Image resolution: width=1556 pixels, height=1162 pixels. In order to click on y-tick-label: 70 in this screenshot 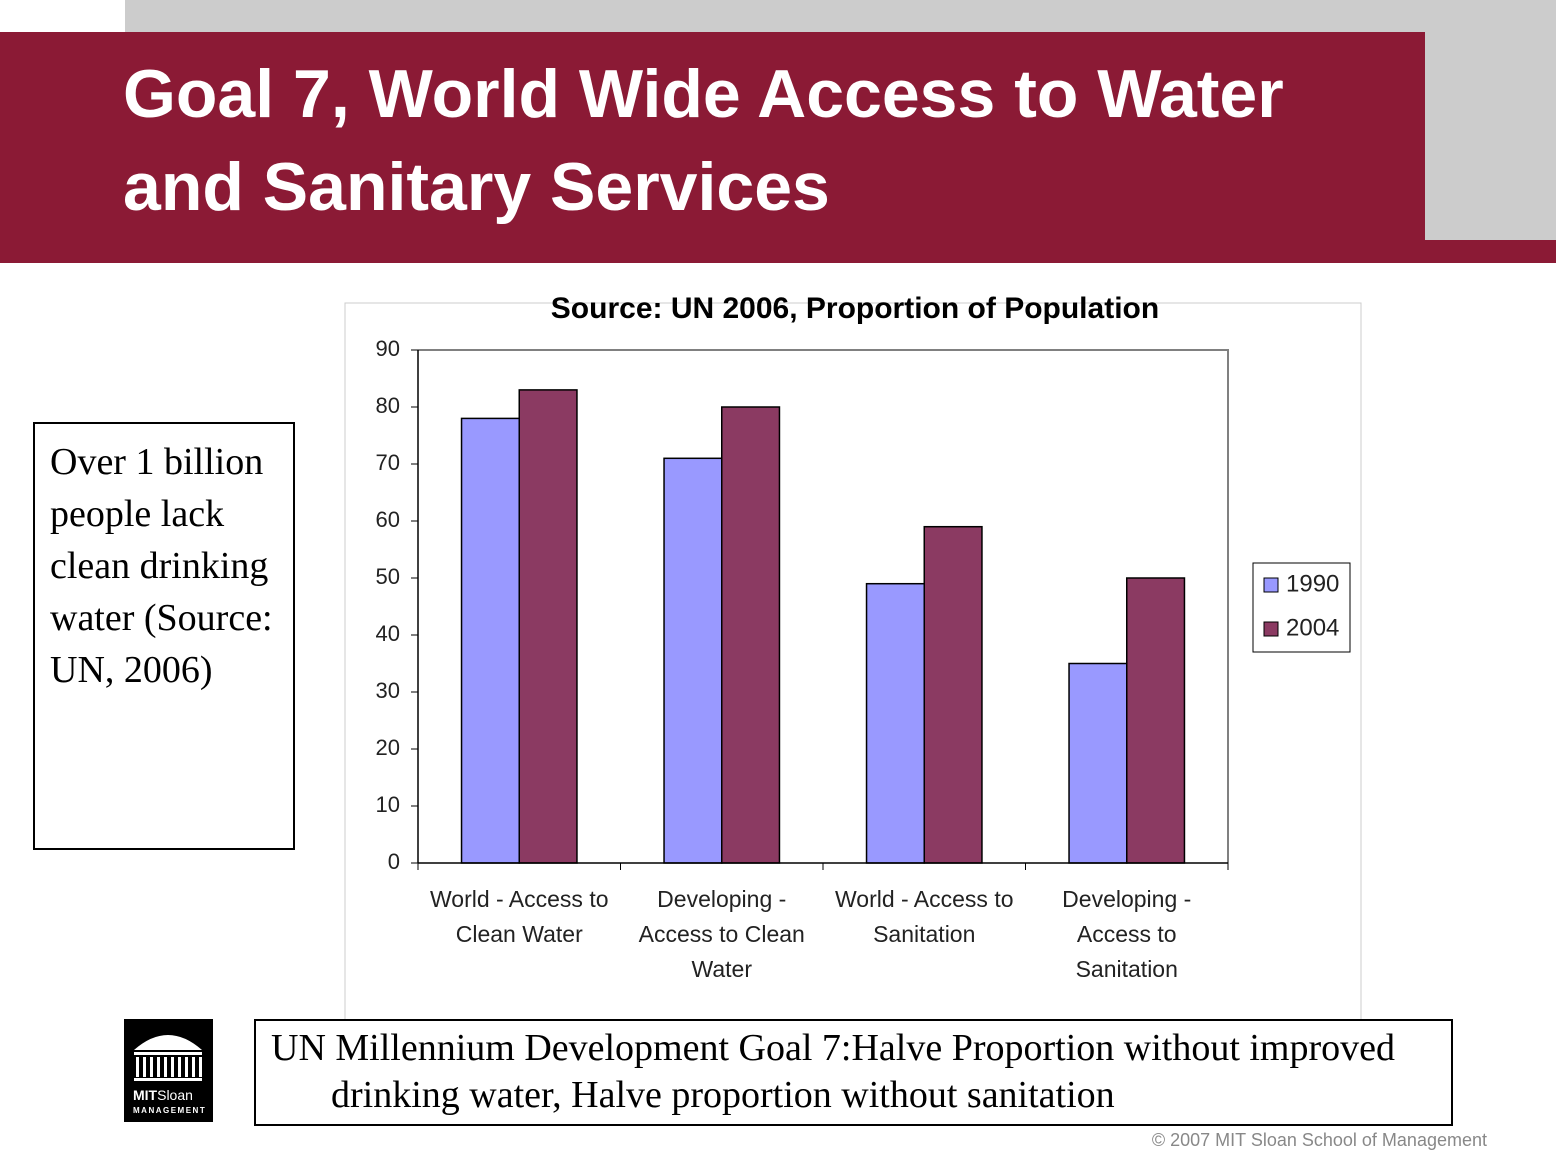, I will do `click(388, 462)`.